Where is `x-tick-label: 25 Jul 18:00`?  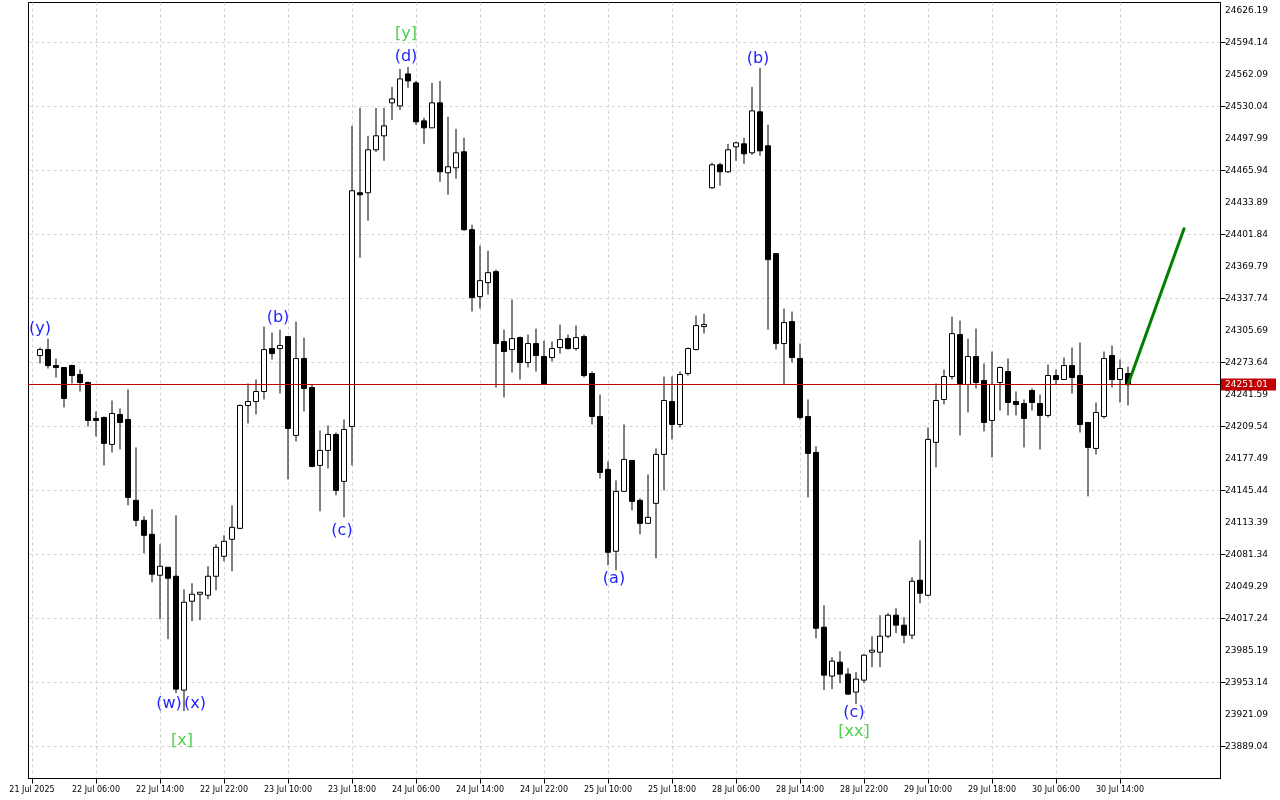
x-tick-label: 25 Jul 18:00 is located at coordinates (672, 789).